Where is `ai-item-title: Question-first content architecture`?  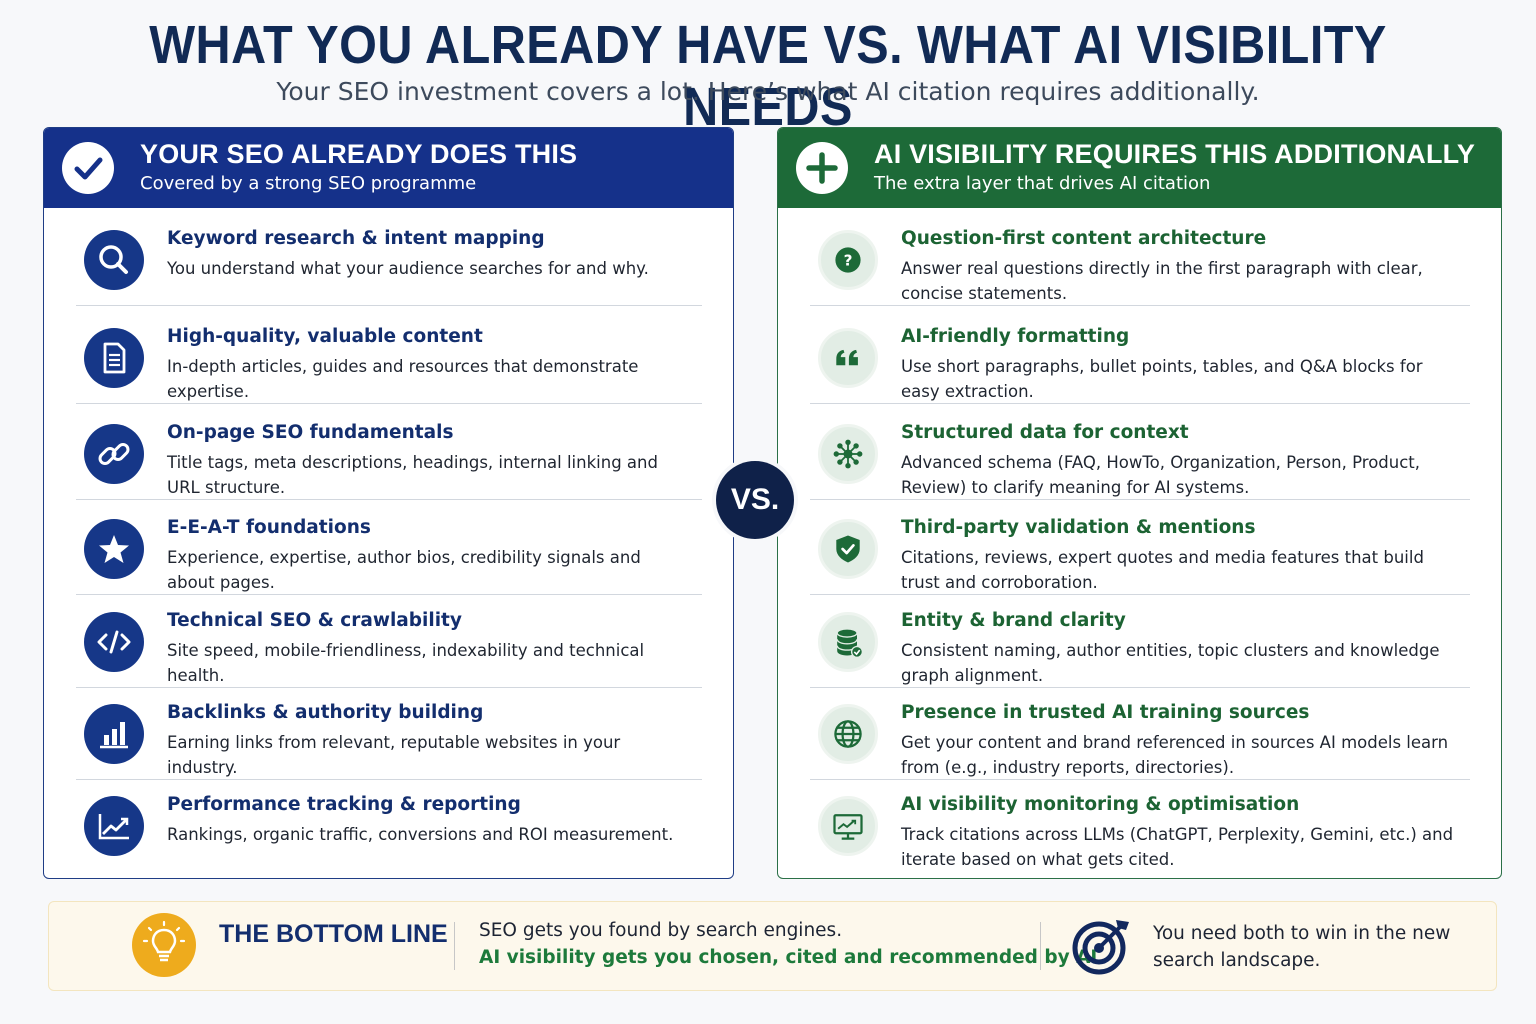 ai-item-title: Question-first content architecture is located at coordinates (1084, 238).